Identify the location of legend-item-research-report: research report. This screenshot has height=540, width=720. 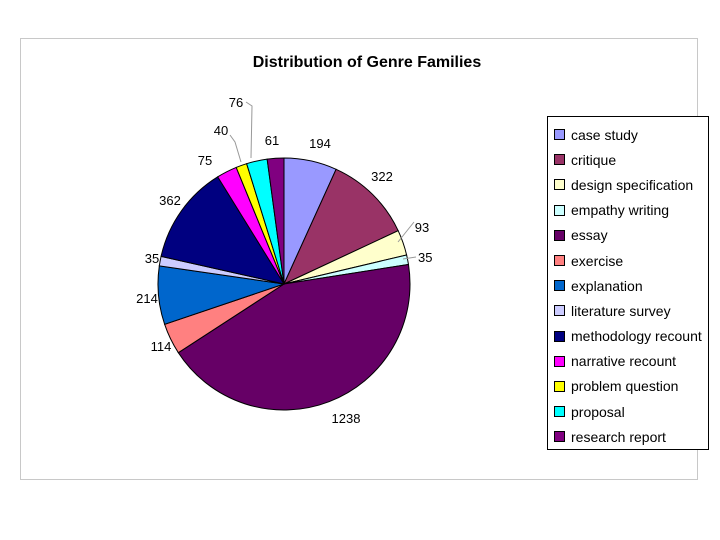
(628, 436).